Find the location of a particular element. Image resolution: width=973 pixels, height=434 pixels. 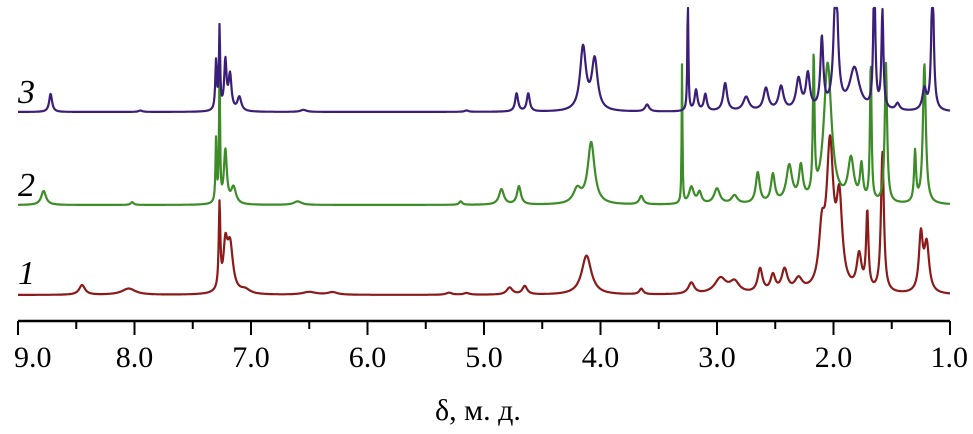

x-tick-label: 8.0 is located at coordinates (135, 357).